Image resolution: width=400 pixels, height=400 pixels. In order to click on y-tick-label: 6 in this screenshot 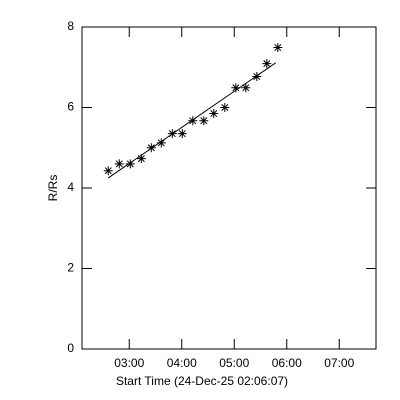, I will do `click(70, 107)`.